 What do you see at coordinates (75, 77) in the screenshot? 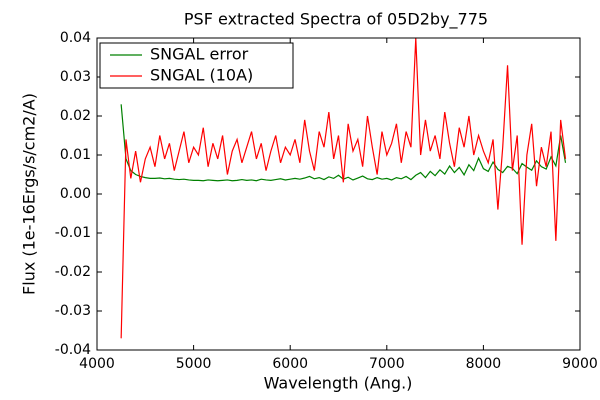
I see `y-tick-label: 0.03` at bounding box center [75, 77].